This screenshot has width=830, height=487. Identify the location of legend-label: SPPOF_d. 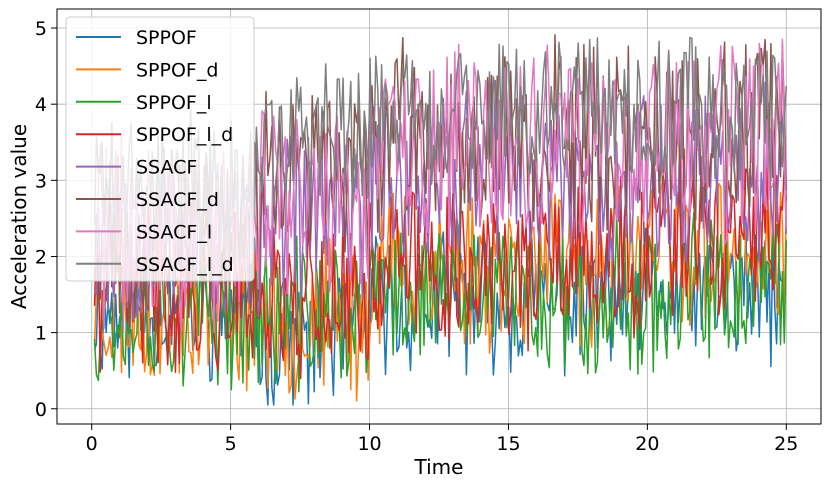
(177, 70).